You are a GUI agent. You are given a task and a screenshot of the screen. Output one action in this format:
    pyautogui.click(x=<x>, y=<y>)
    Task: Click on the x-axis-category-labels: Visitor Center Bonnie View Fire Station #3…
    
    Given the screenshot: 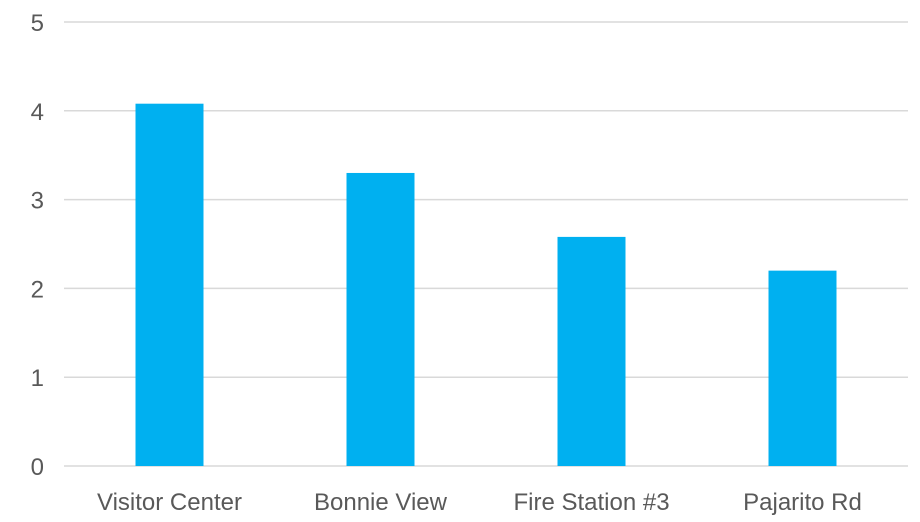 What is the action you would take?
    pyautogui.click(x=479, y=502)
    